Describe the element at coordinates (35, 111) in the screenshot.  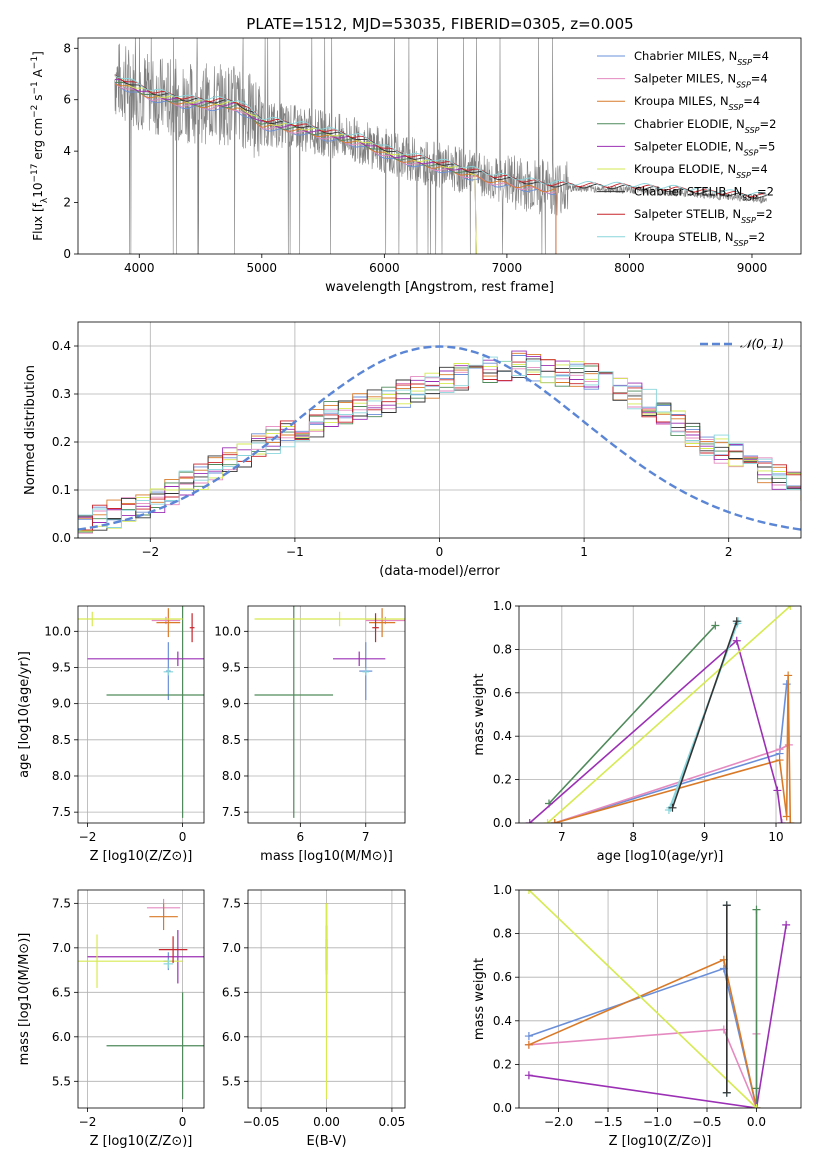
I see `y-label-part: −2` at that location.